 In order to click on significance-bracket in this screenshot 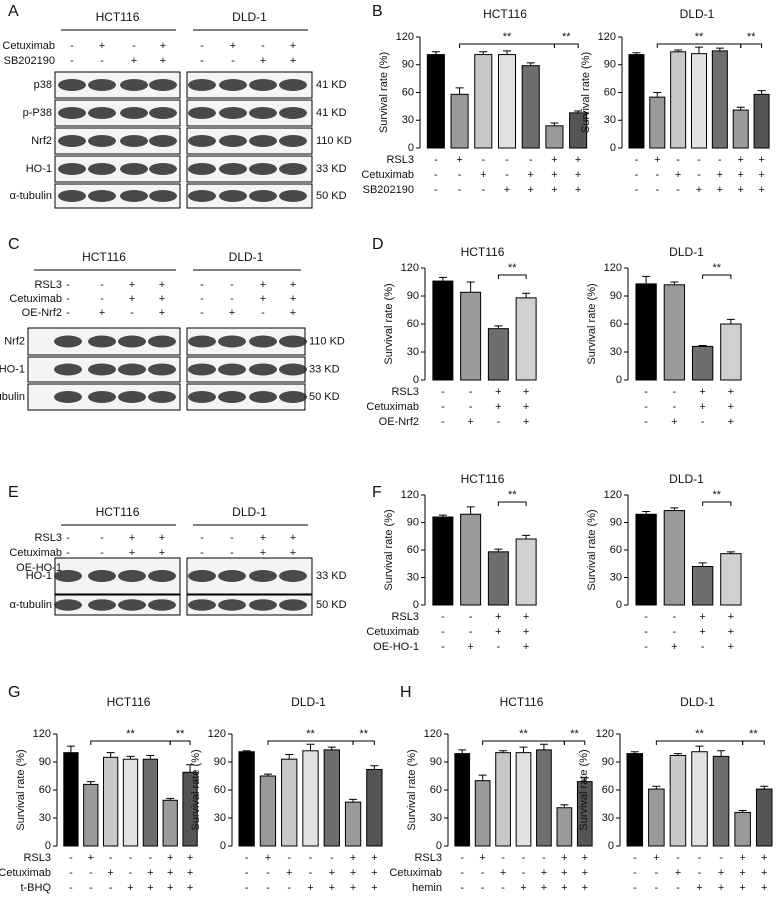, I will do `click(717, 503)`.